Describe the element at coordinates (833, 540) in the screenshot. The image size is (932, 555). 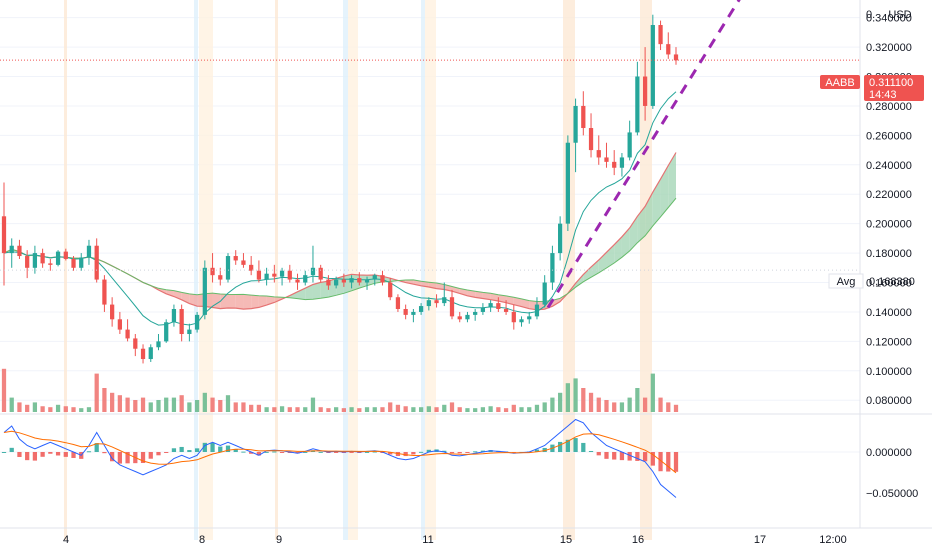
I see `time-tick-label: 12:00` at that location.